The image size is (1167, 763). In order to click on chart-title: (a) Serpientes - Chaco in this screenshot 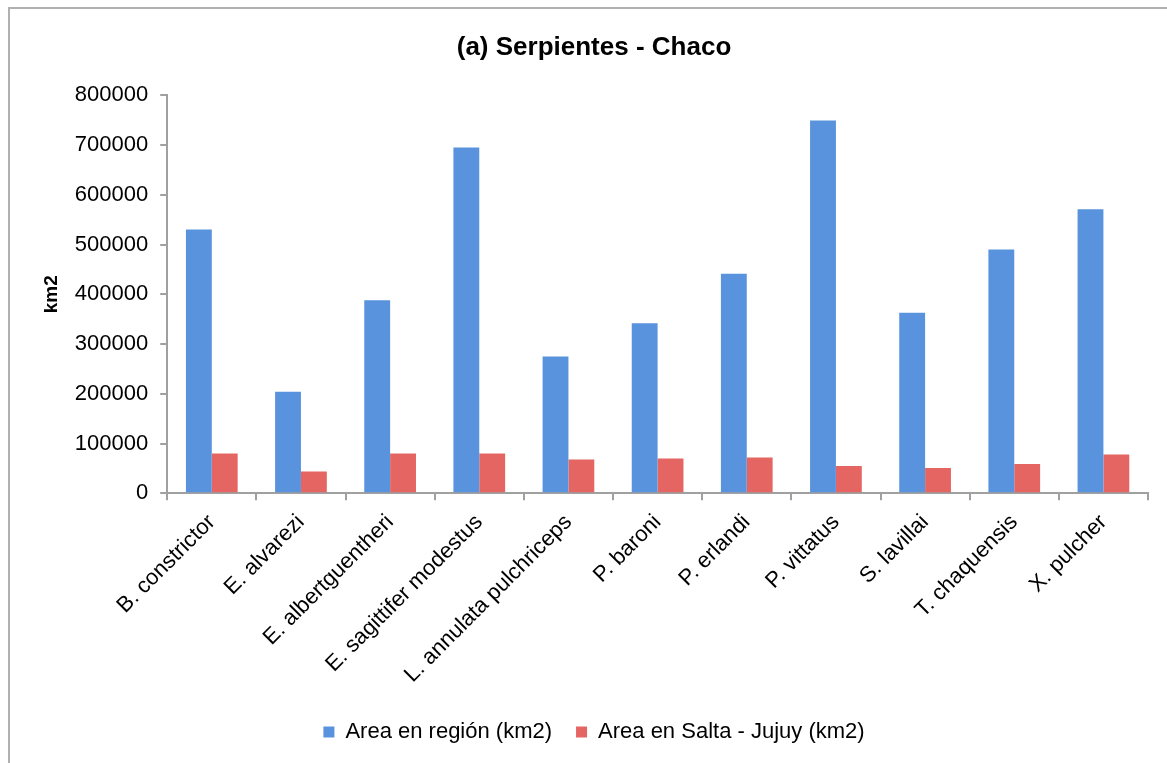, I will do `click(594, 45)`.